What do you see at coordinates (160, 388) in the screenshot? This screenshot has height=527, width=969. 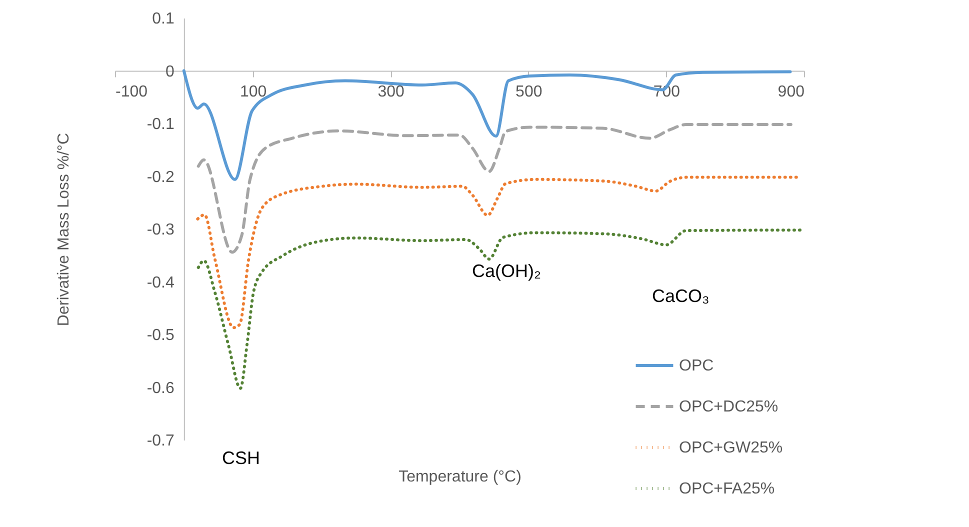 I see `y-tick-label: -0.6` at bounding box center [160, 388].